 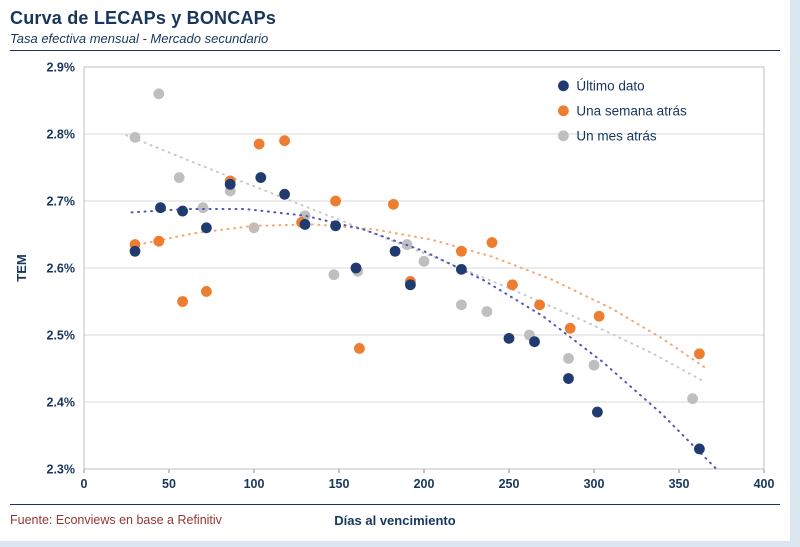 I want to click on page-title: Curva de LECAPs y BONCAPs, so click(x=143, y=18).